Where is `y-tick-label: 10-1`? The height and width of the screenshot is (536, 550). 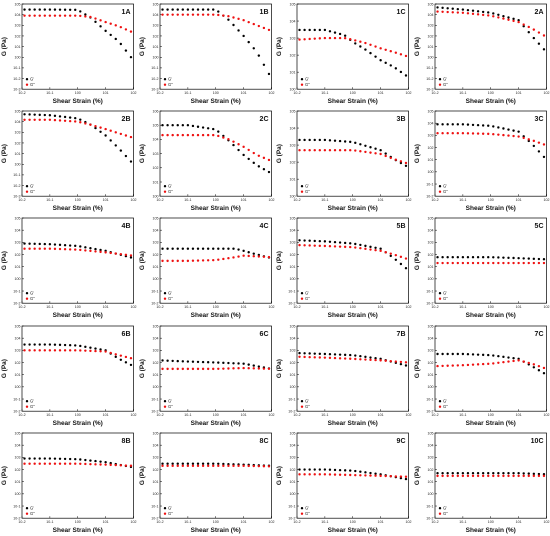
y-tick-label: 10-1 is located at coordinates (291, 292).